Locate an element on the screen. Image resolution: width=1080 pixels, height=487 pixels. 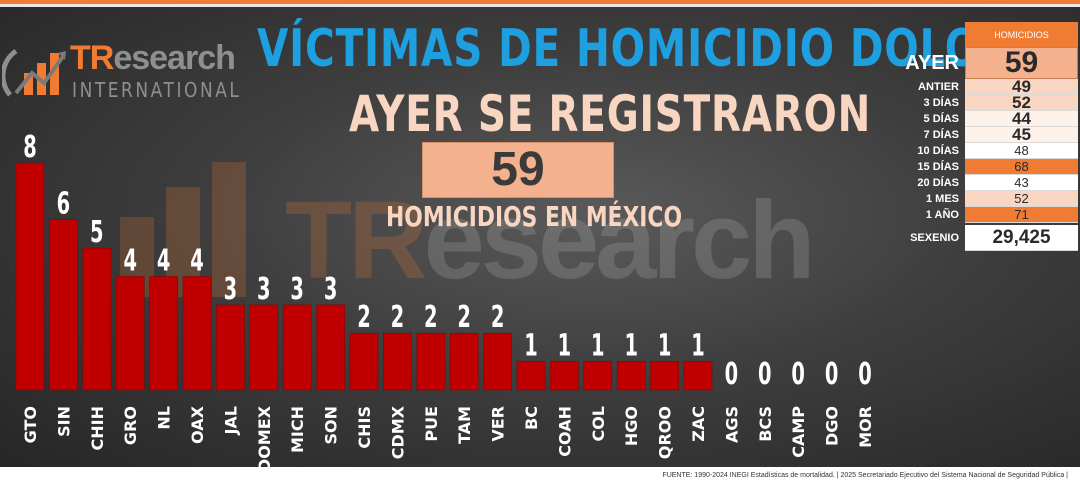
stats-row-value: 68 is located at coordinates (1021, 167).